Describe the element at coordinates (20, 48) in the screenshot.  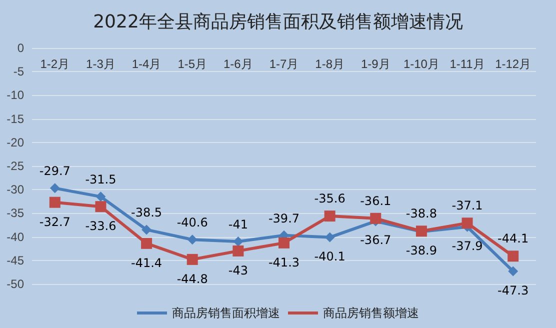
I see `y-tick-label: 0` at that location.